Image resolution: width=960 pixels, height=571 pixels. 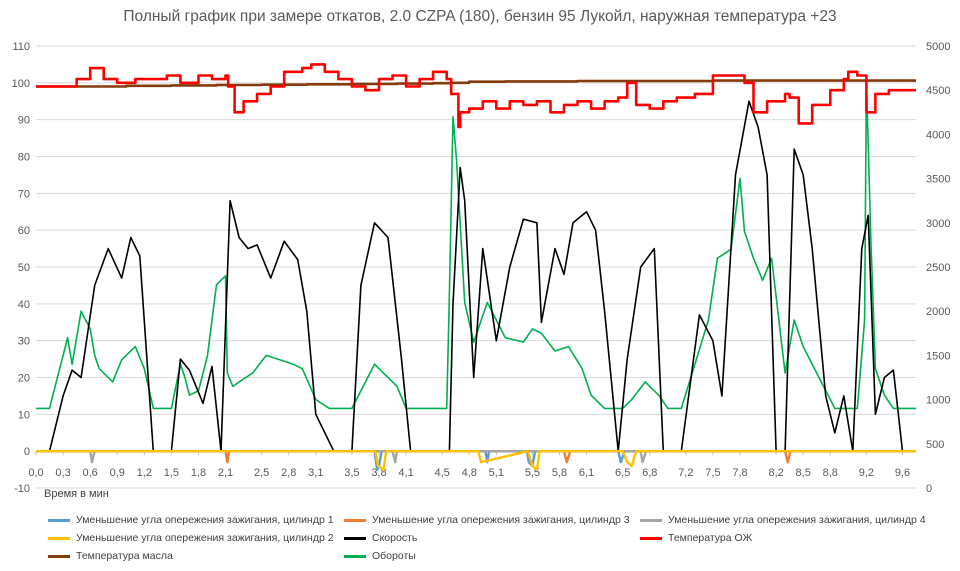 What do you see at coordinates (938, 47) in the screenshot?
I see `y-right-tick-label: 5000` at bounding box center [938, 47].